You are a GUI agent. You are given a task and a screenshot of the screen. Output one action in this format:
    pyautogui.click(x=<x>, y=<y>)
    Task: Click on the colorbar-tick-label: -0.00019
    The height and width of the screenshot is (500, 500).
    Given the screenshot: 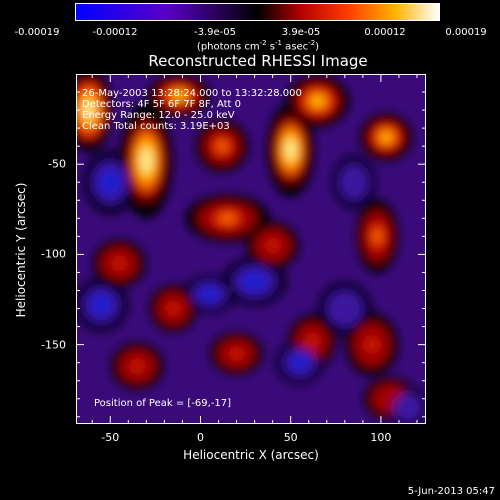 What is the action you would take?
    pyautogui.click(x=37, y=32)
    